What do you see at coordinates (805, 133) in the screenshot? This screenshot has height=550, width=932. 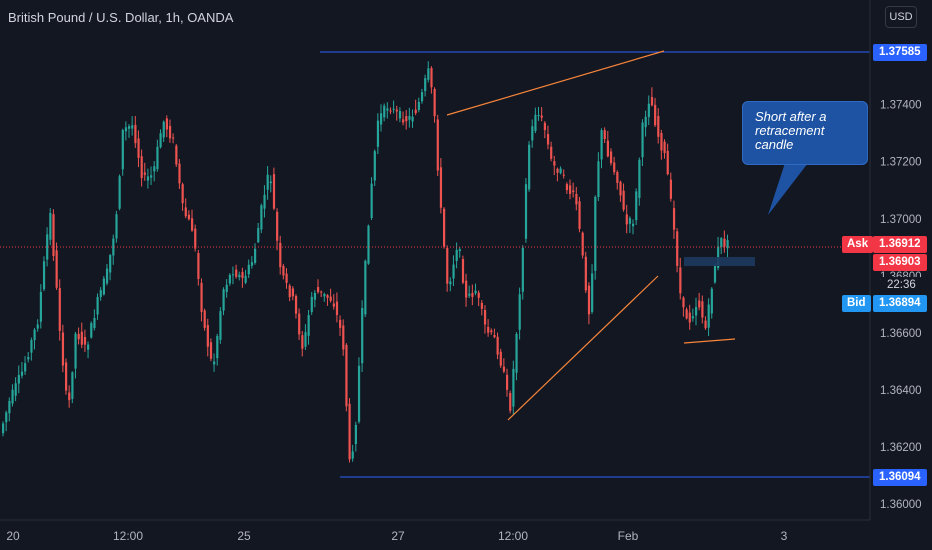 I see `annotation-callout` at bounding box center [805, 133].